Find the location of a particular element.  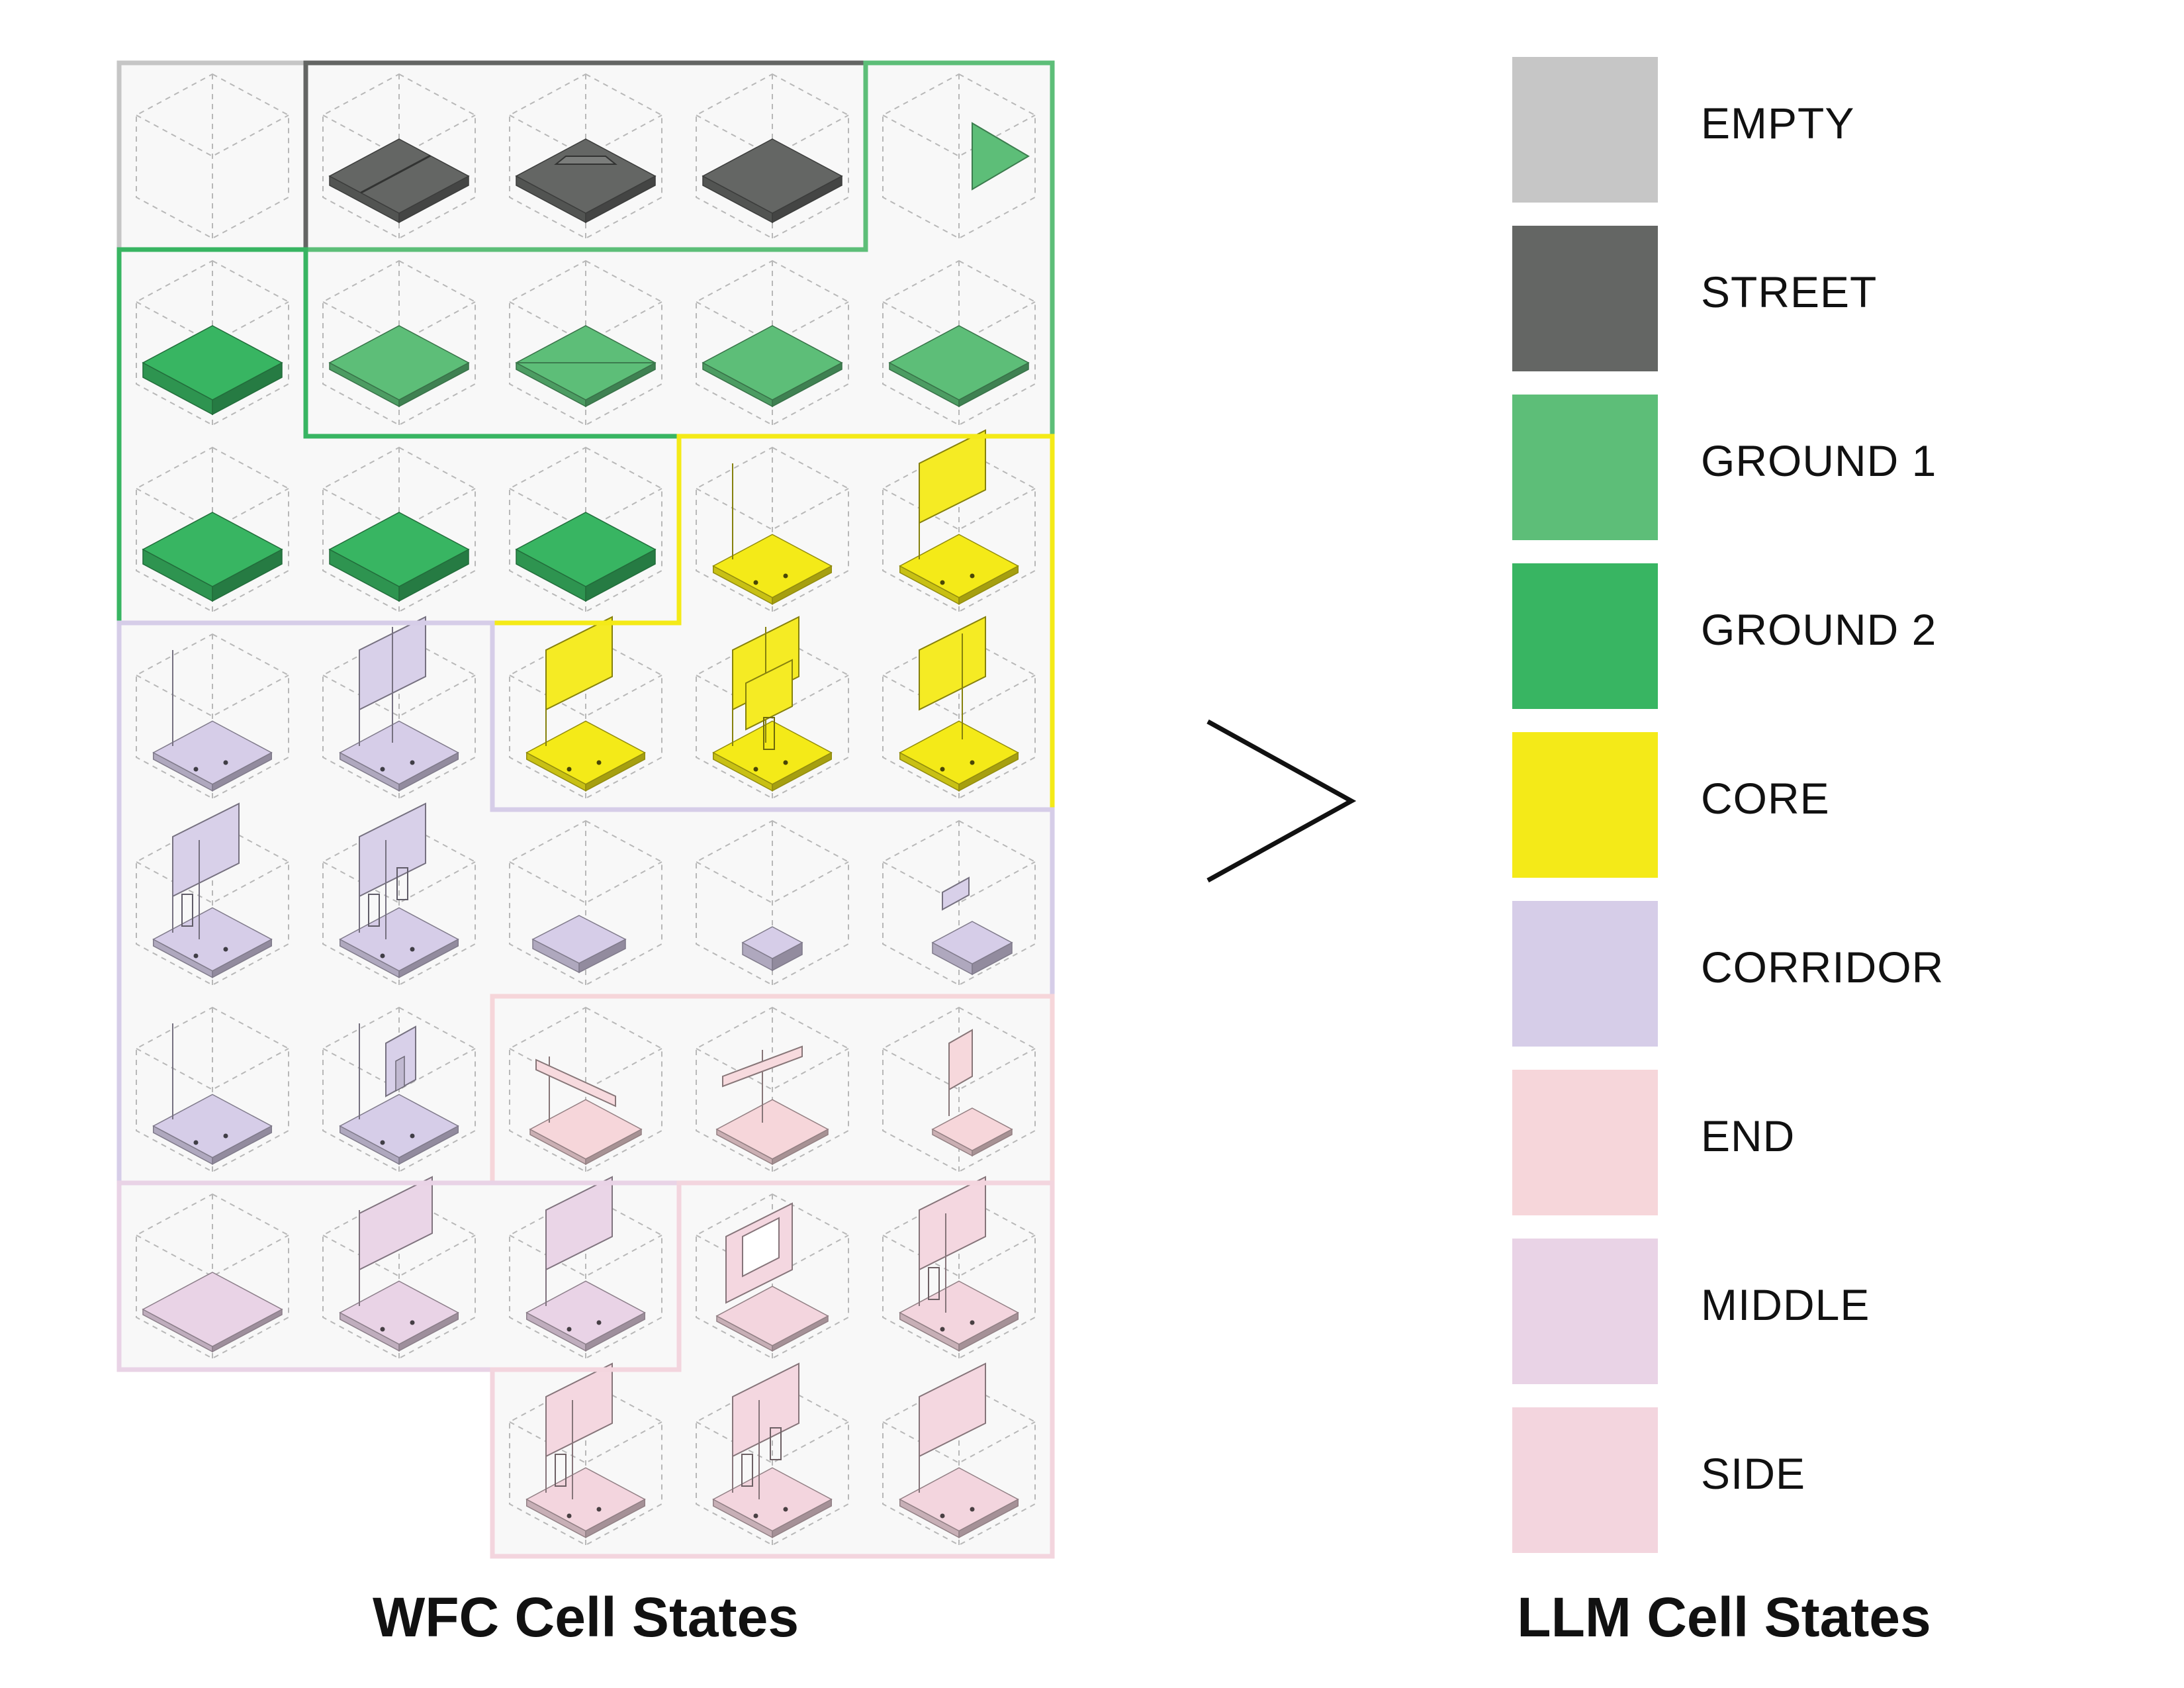

legend-label: GROUND 2 is located at coordinates (1819, 629).